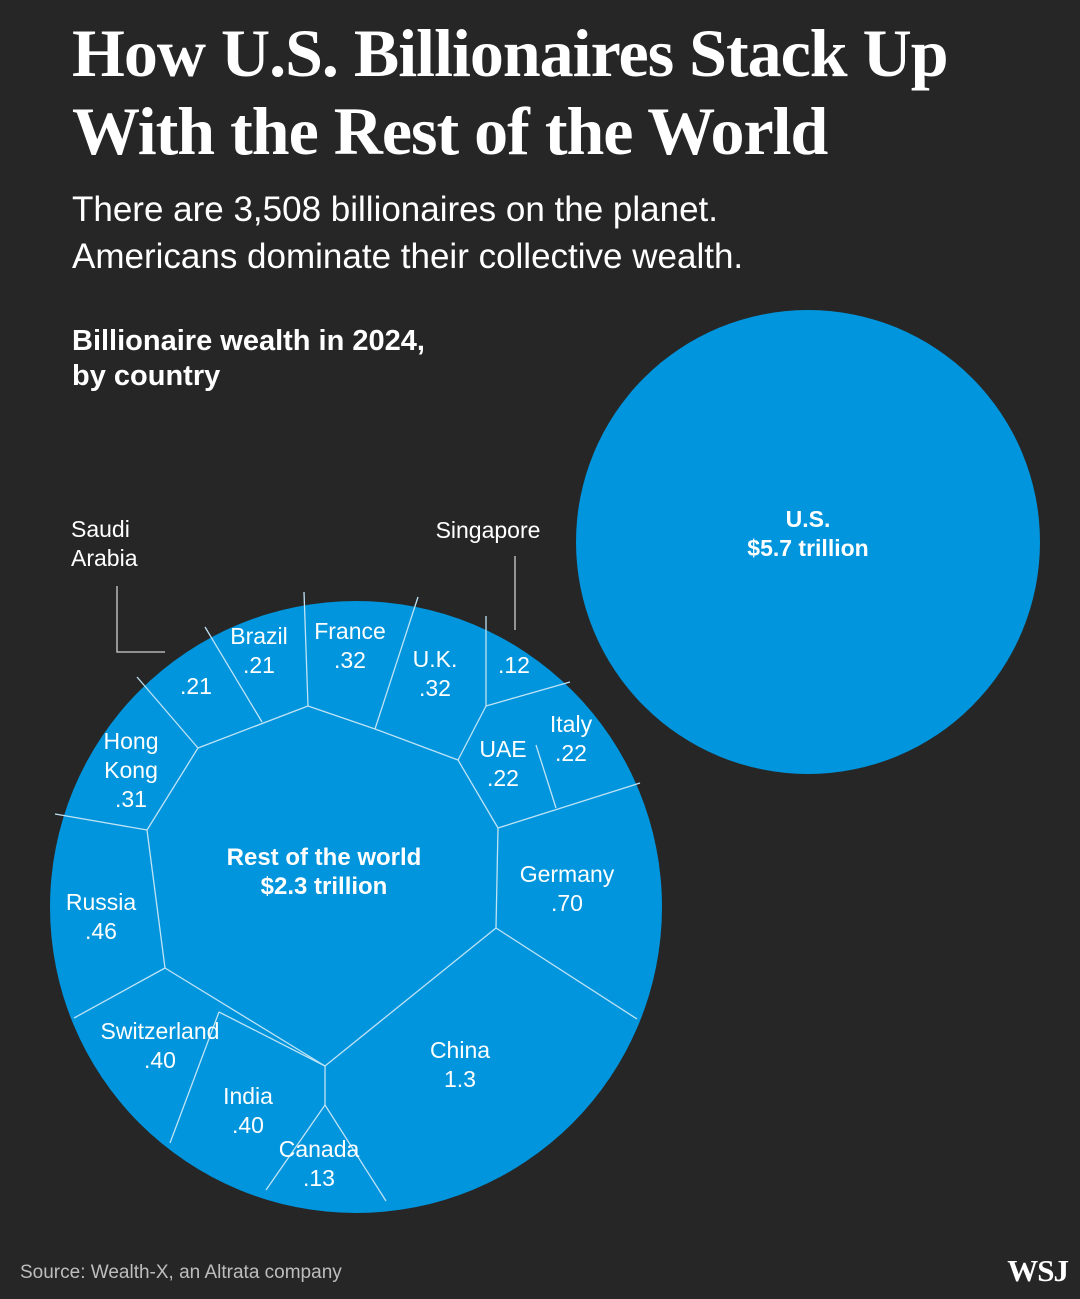  What do you see at coordinates (196, 686) in the screenshot?
I see `value-saudi-arabia: .21` at bounding box center [196, 686].